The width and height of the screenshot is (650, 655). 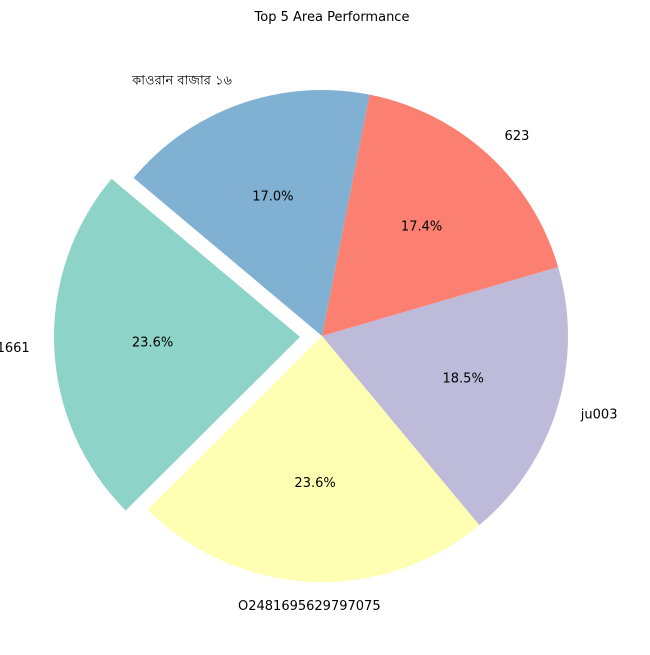 What do you see at coordinates (181, 80) in the screenshot?
I see `slice-category-label: কাওরান বাজার ১৬` at bounding box center [181, 80].